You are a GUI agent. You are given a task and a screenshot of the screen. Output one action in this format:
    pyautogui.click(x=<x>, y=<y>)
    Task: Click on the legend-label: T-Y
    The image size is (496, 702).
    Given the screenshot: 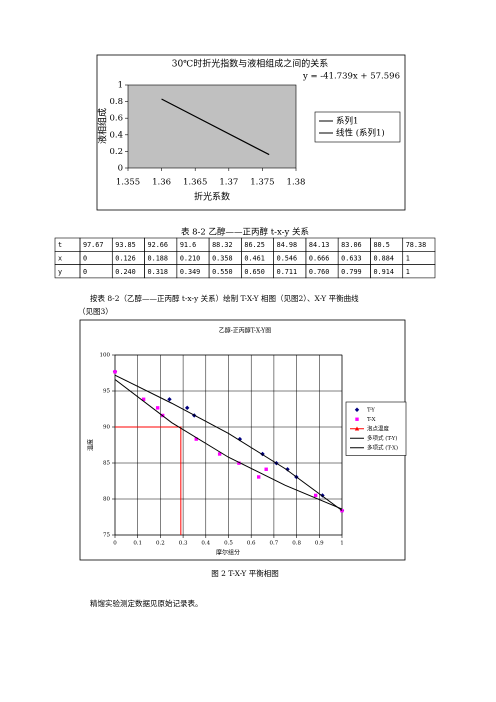 What is the action you would take?
    pyautogui.click(x=371, y=410)
    